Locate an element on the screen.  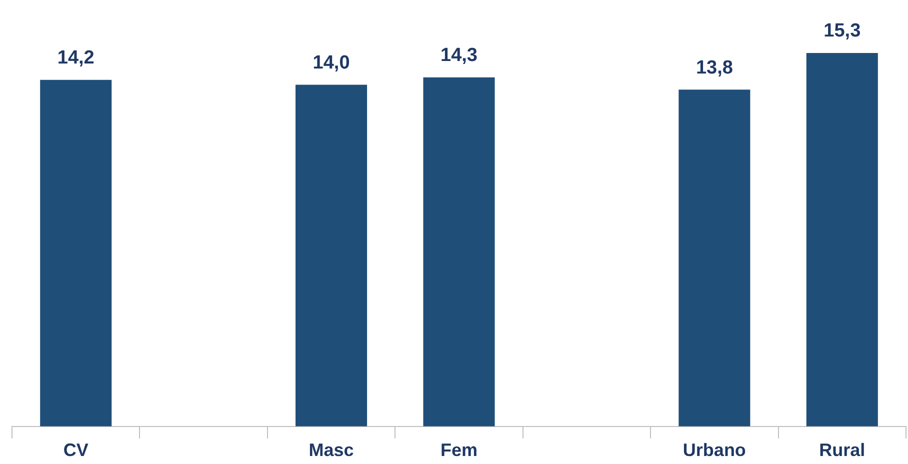
x-tick-label: Fem is located at coordinates (459, 450).